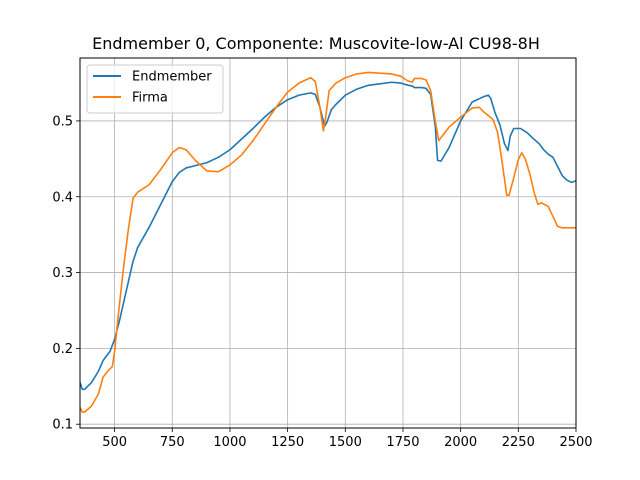 The height and width of the screenshot is (480, 640). What do you see at coordinates (155, 89) in the screenshot?
I see `legend: Endmember Firma` at bounding box center [155, 89].